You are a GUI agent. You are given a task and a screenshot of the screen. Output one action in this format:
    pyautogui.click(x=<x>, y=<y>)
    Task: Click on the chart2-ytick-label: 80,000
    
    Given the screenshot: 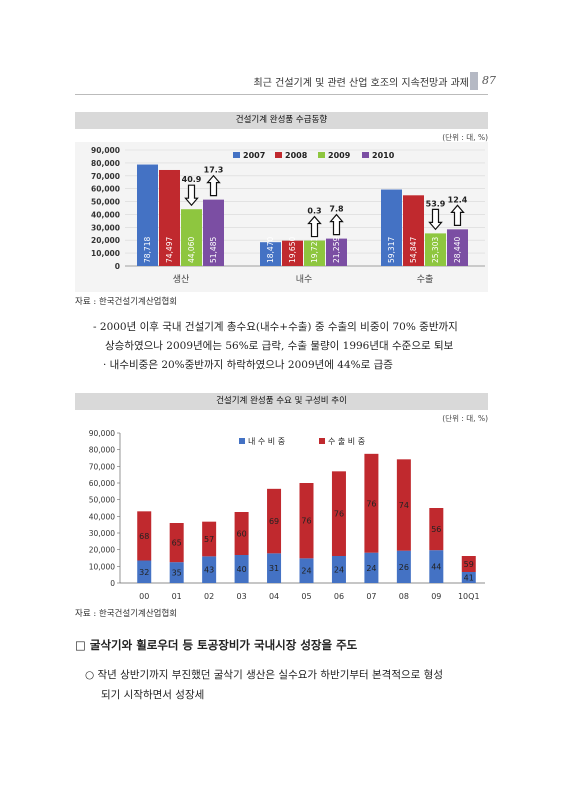 What is the action you would take?
    pyautogui.click(x=102, y=450)
    